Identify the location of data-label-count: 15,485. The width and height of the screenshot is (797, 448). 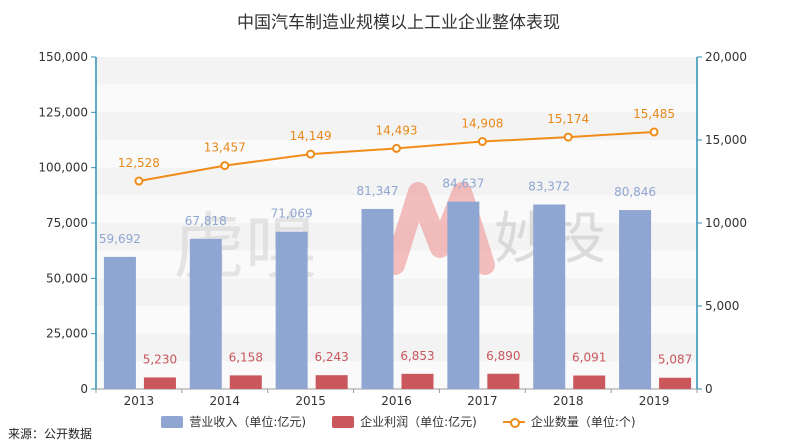
(654, 114).